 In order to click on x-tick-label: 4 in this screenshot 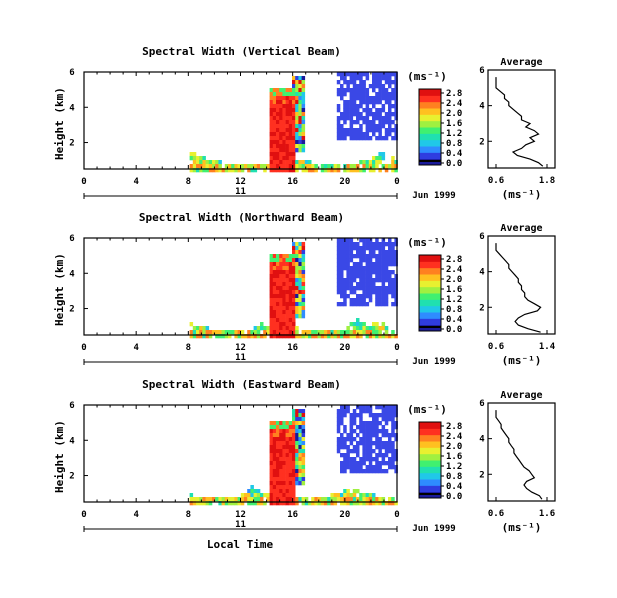, I will do `click(136, 515)`.